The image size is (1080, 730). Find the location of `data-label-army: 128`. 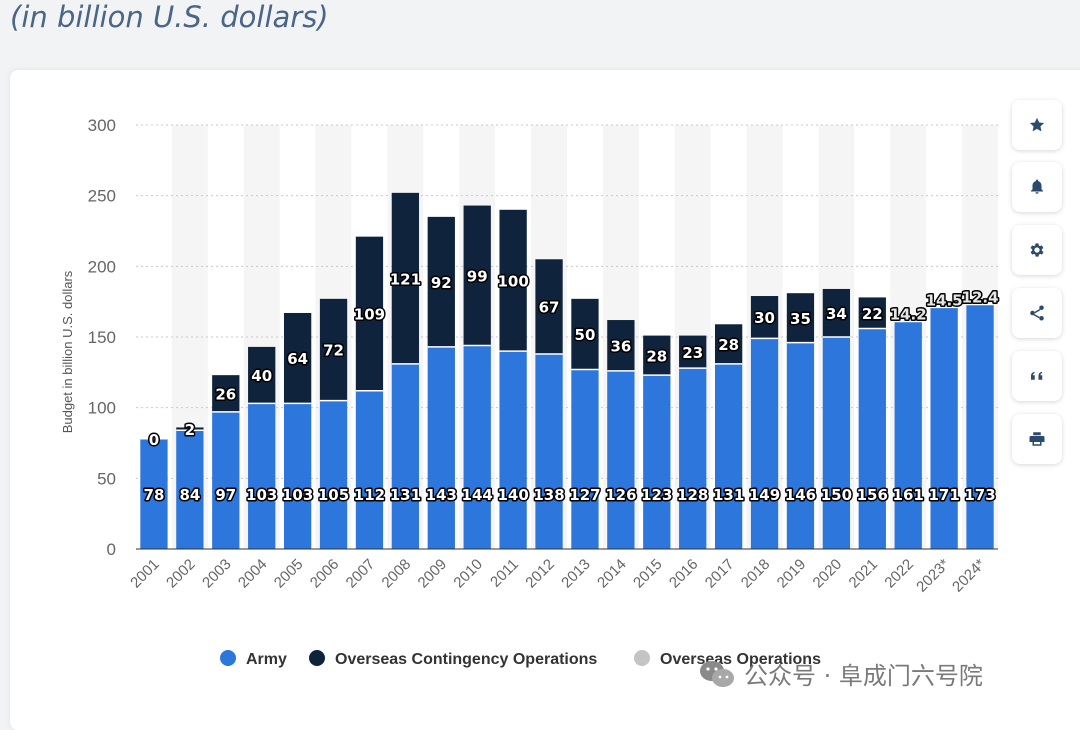

data-label-army: 128 is located at coordinates (692, 495).